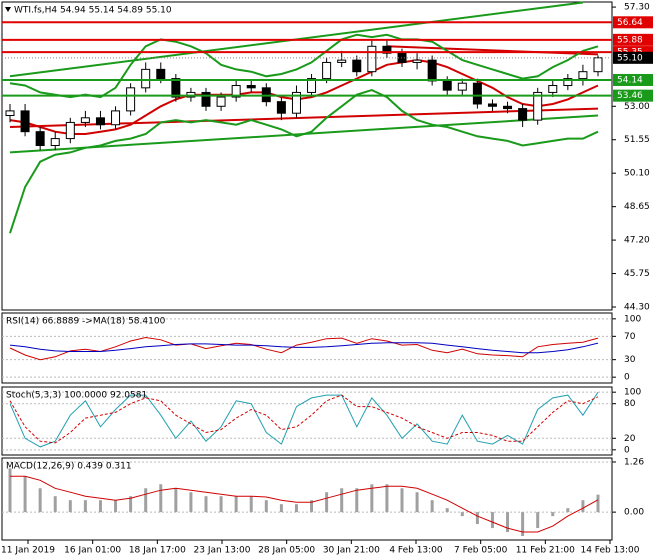  I want to click on y-tick-label: 47.20, so click(637, 241).